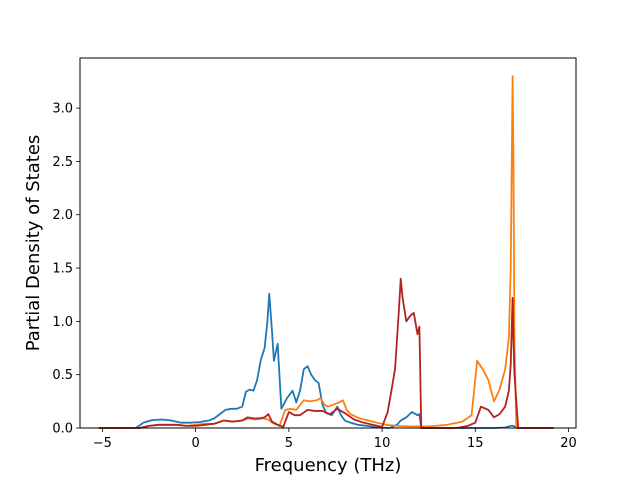  I want to click on x-axis-label: Frequency (THz), so click(328, 465).